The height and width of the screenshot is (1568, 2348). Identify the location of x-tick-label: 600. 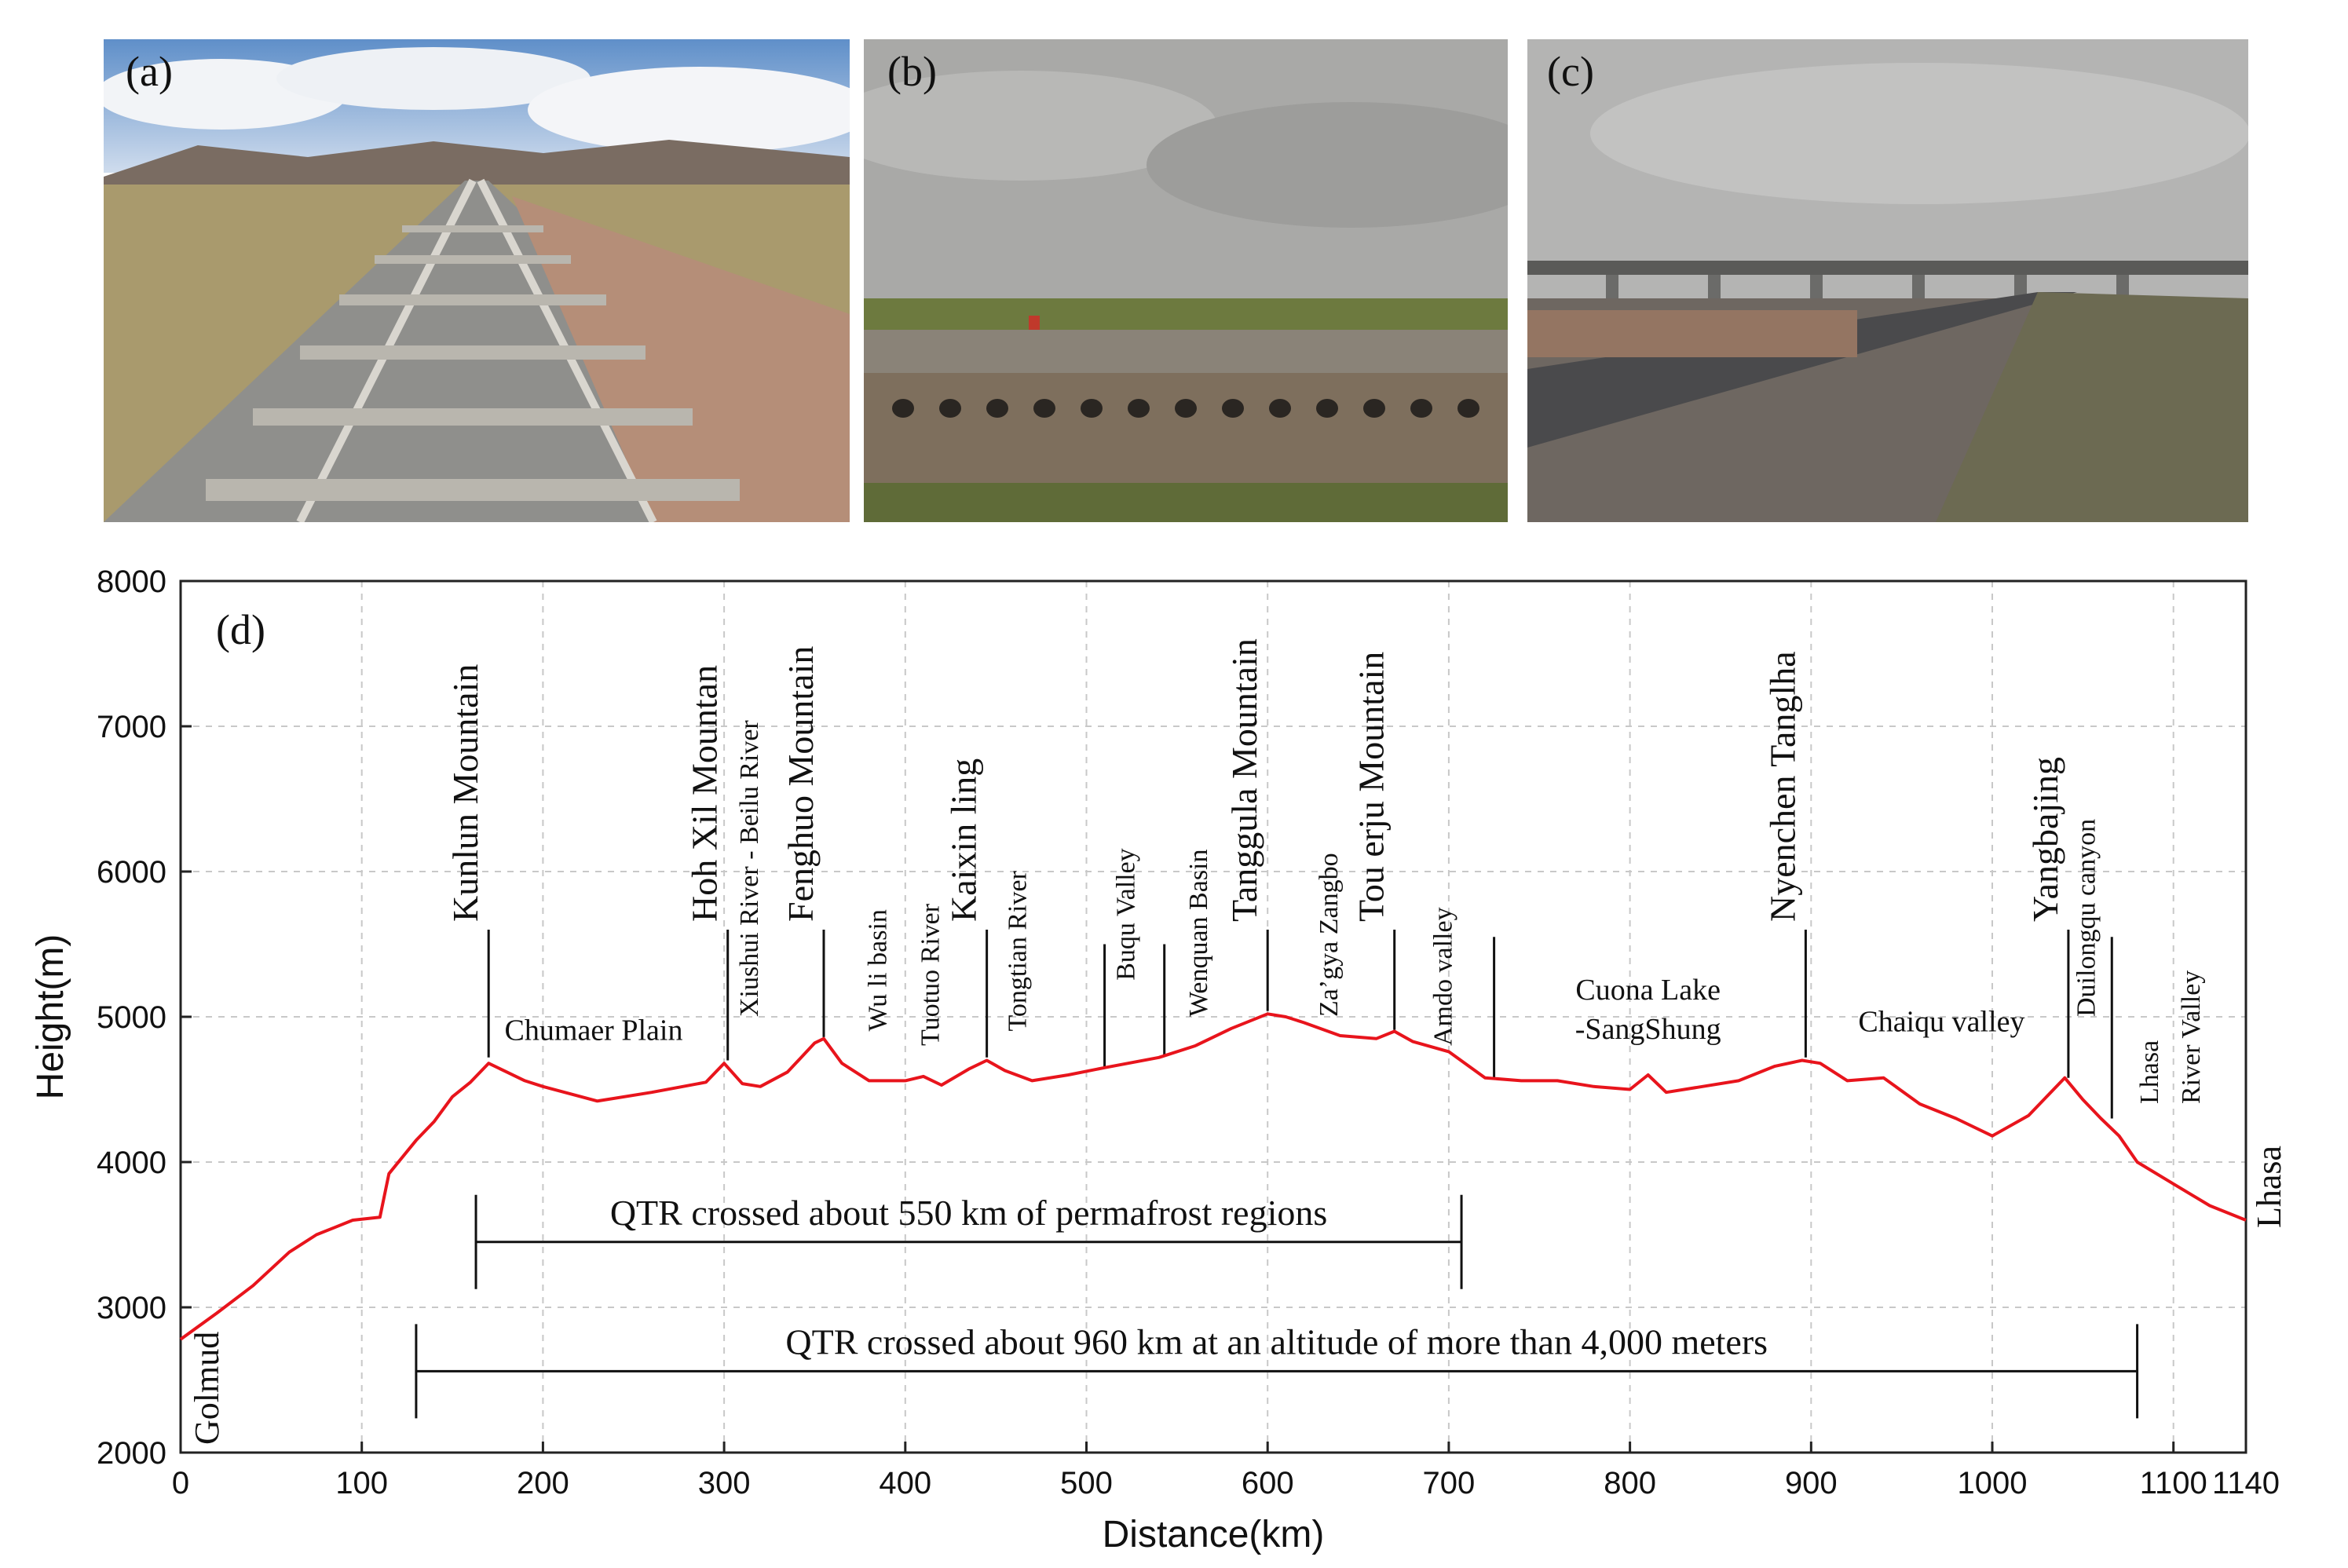
(1268, 1483).